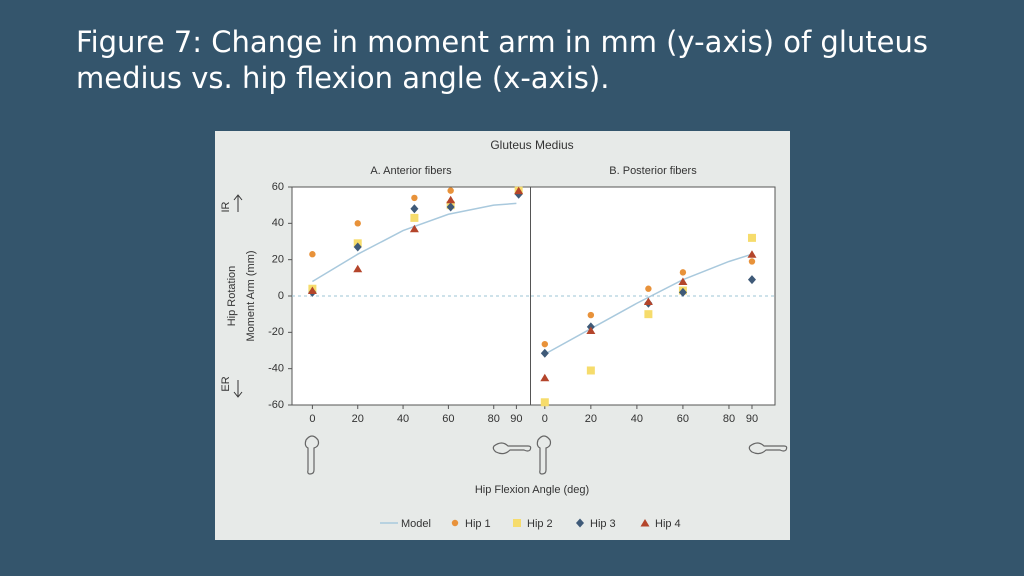 The width and height of the screenshot is (1024, 576). I want to click on y-tick-label: 20, so click(278, 260).